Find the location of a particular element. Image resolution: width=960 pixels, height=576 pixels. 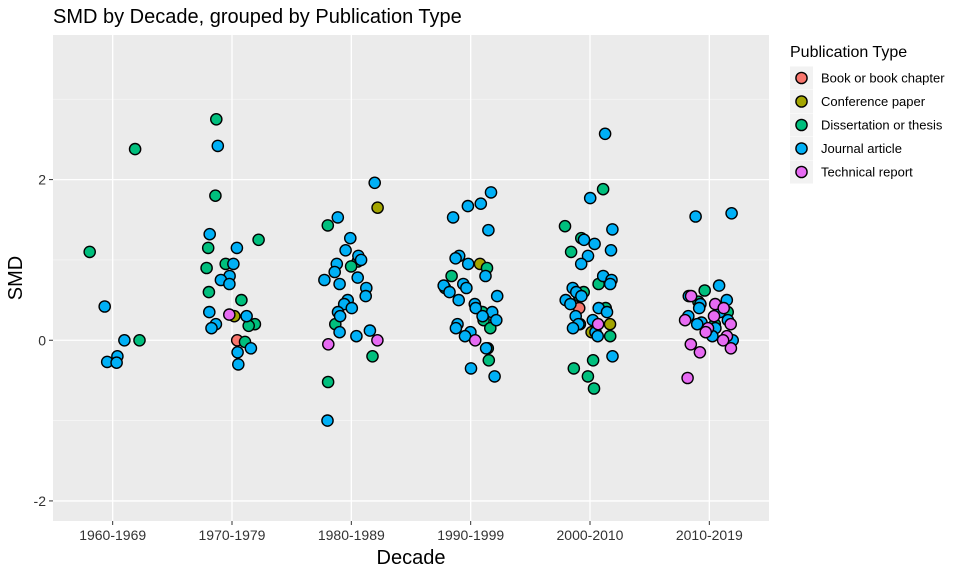

legend-entry-label: Book or book chapter is located at coordinates (883, 78).